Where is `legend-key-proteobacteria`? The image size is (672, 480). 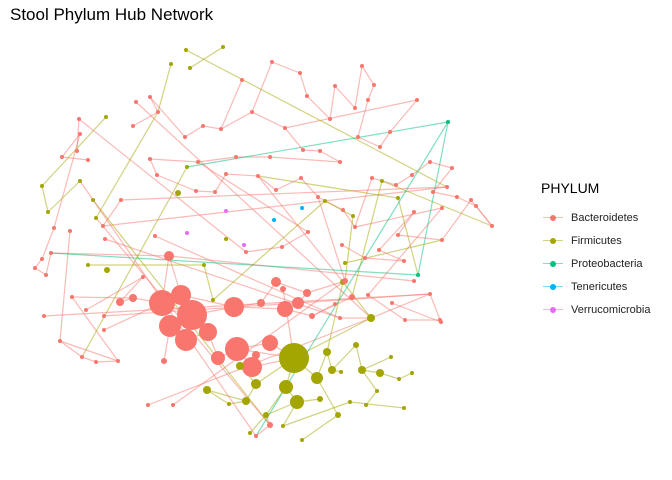 legend-key-proteobacteria is located at coordinates (553, 264).